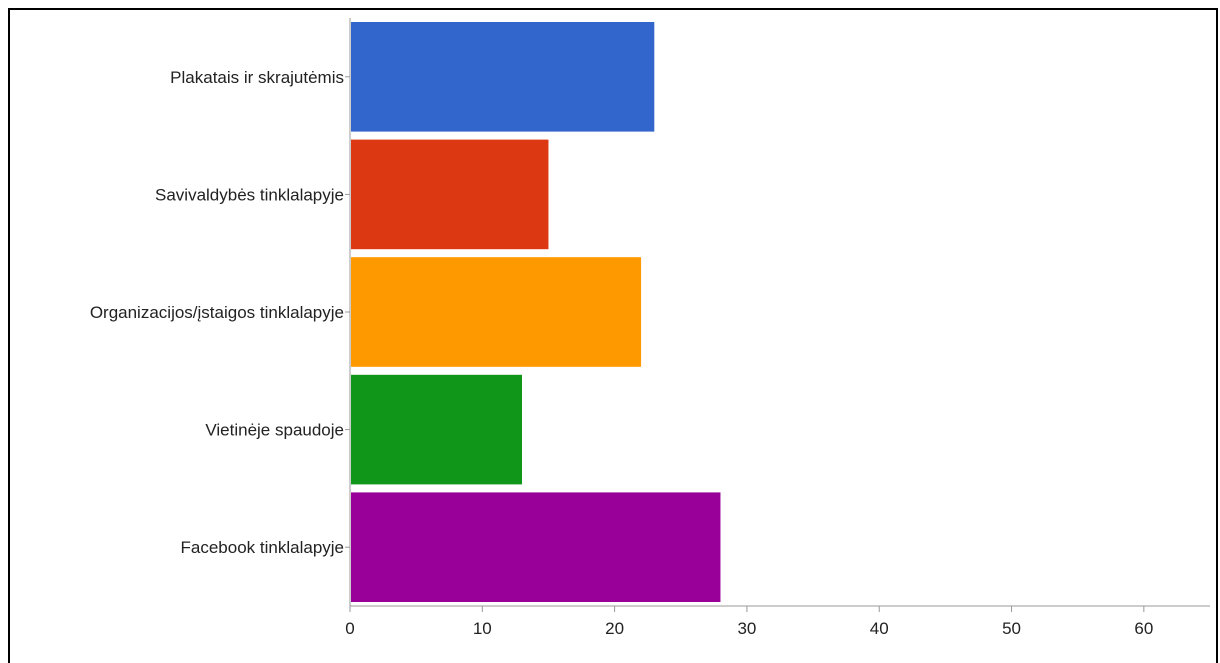  What do you see at coordinates (1143, 628) in the screenshot?
I see `x-tick-label-7: 60` at bounding box center [1143, 628].